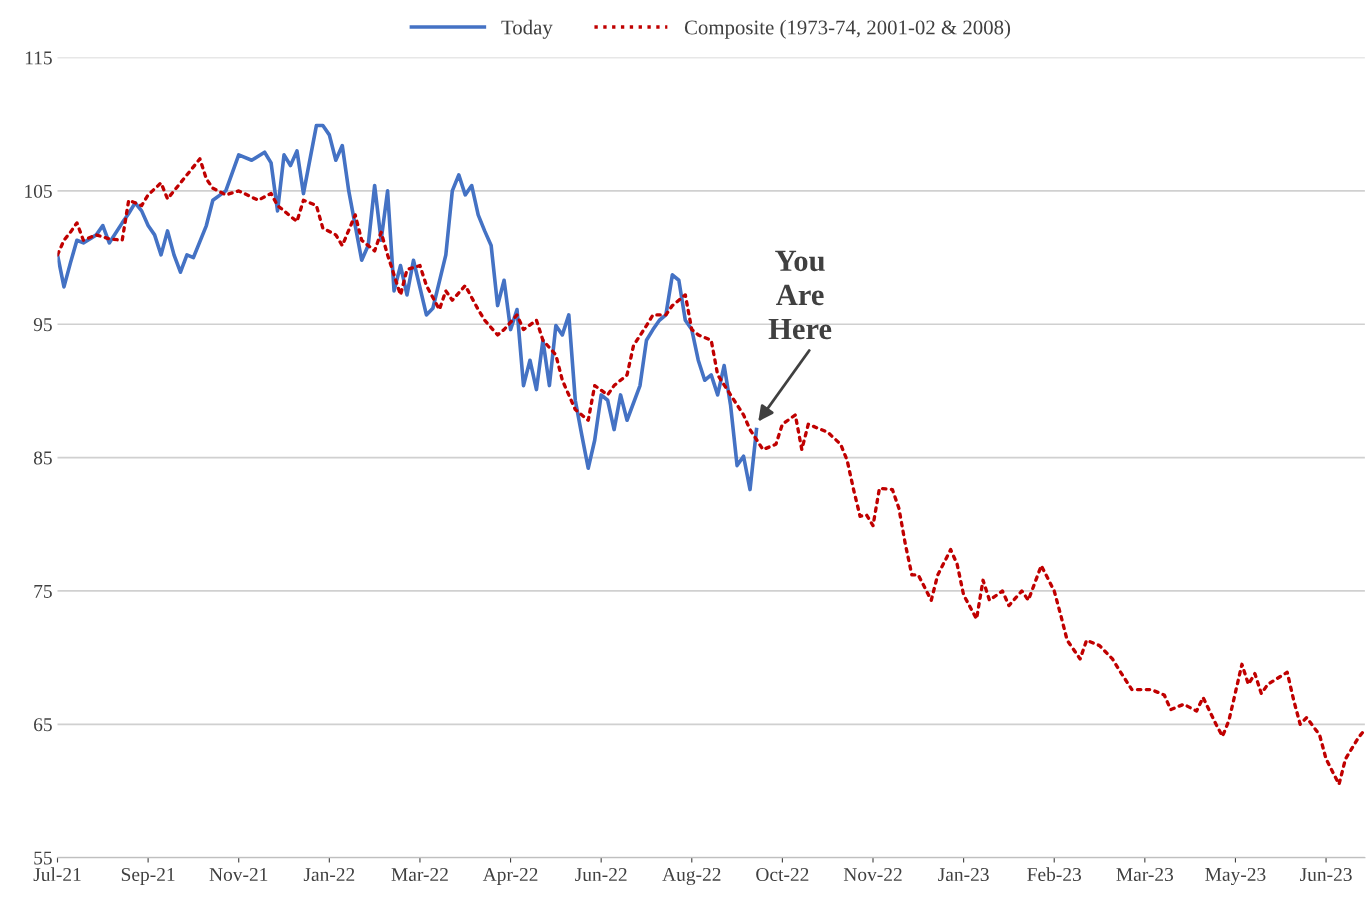  Describe the element at coordinates (43, 591) in the screenshot. I see `y-tick-label: 75` at that location.